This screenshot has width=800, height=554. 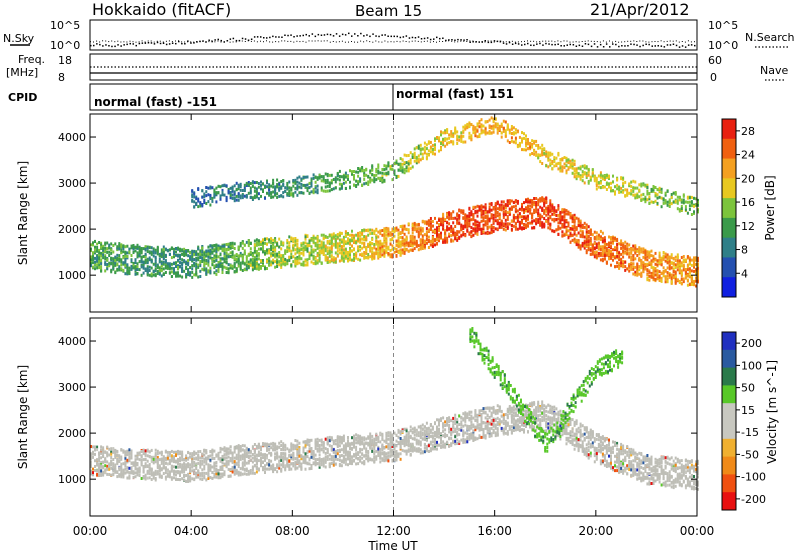 I want to click on nsky-tick-top: 10^5, so click(x=65, y=25).